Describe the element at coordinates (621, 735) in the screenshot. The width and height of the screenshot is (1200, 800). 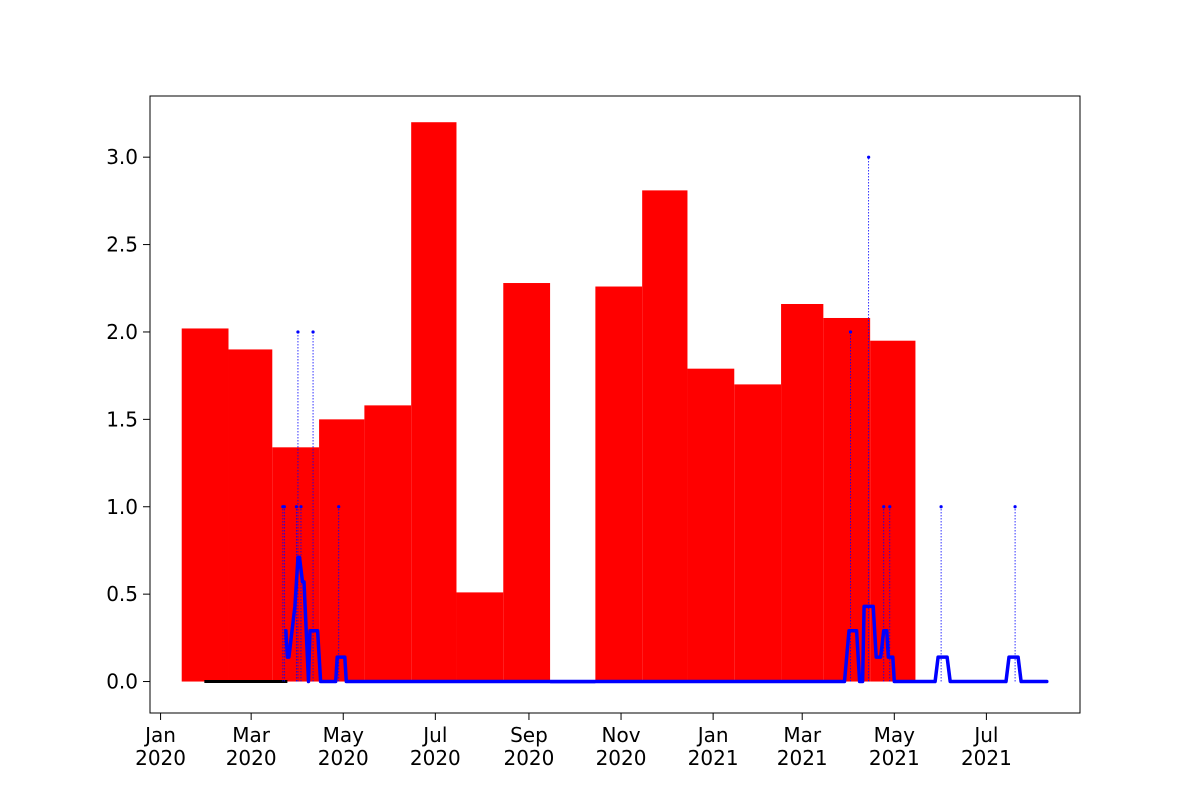
I see `x-tick-label-month: Nov` at that location.